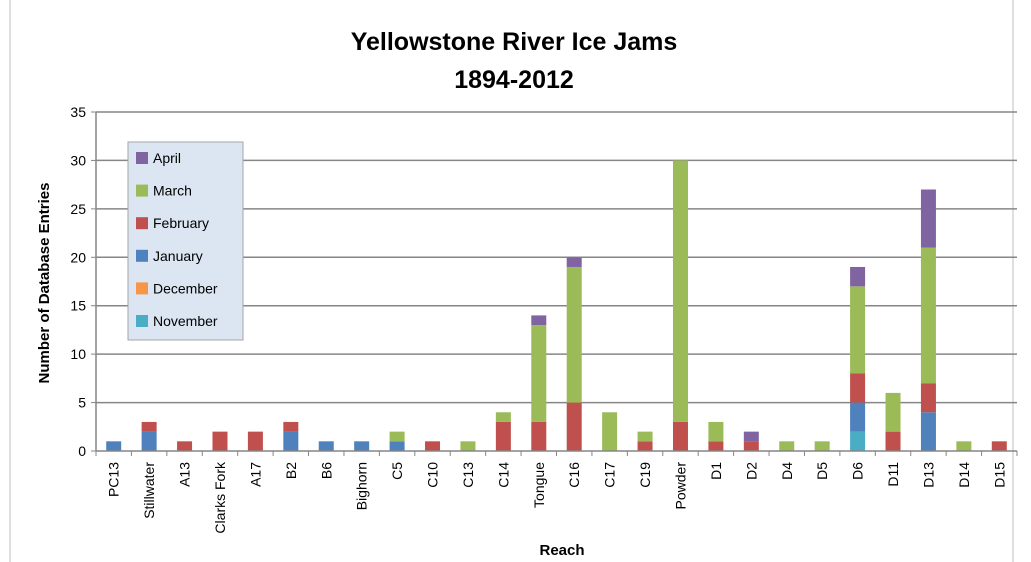 The image size is (1031, 562). Describe the element at coordinates (142, 223) in the screenshot. I see `legend-swatch-february` at that location.